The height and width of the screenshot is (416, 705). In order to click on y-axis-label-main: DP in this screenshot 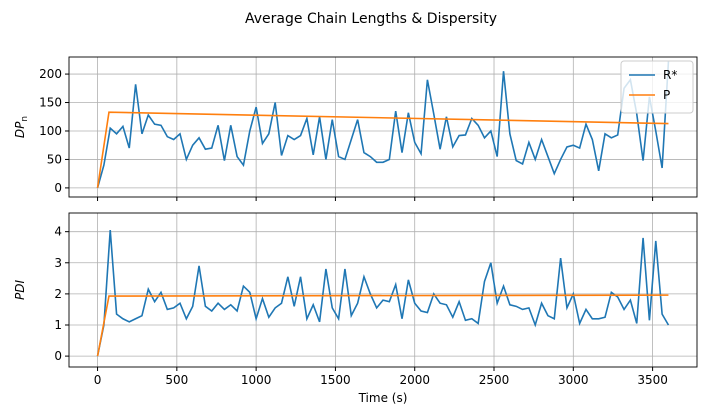, I will do `click(20, 129)`.